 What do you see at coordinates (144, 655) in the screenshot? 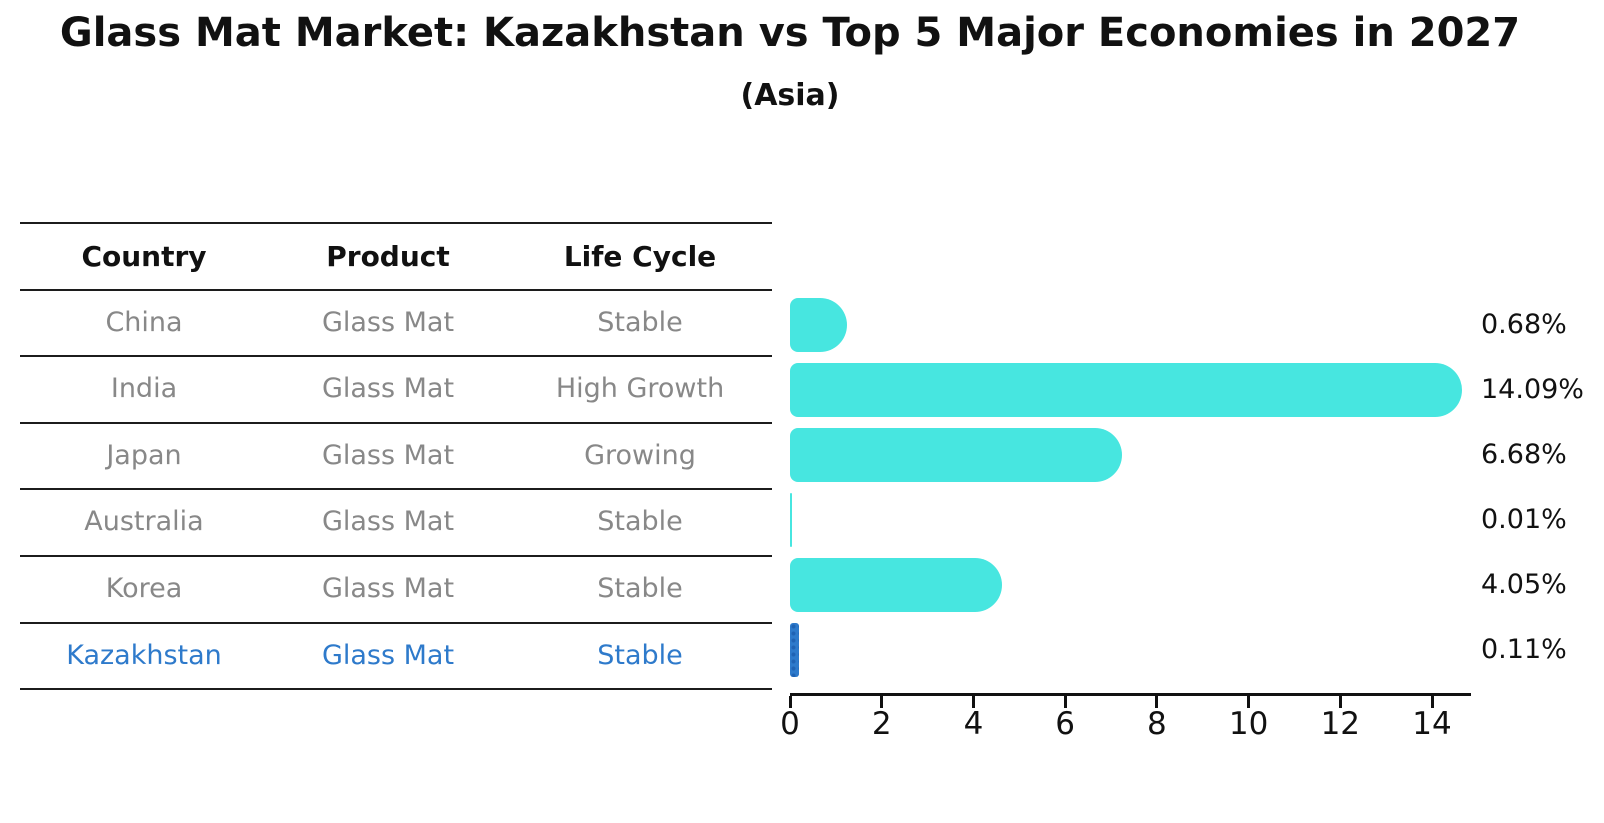
I see `table-cell-country: Kazakhstan` at bounding box center [144, 655].